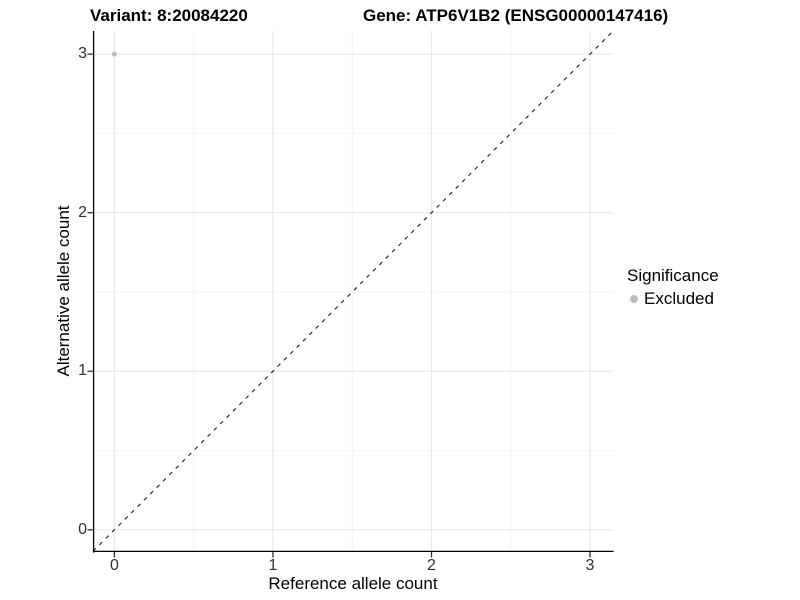 The width and height of the screenshot is (800, 600). I want to click on legend: Significance Excluded, so click(673, 287).